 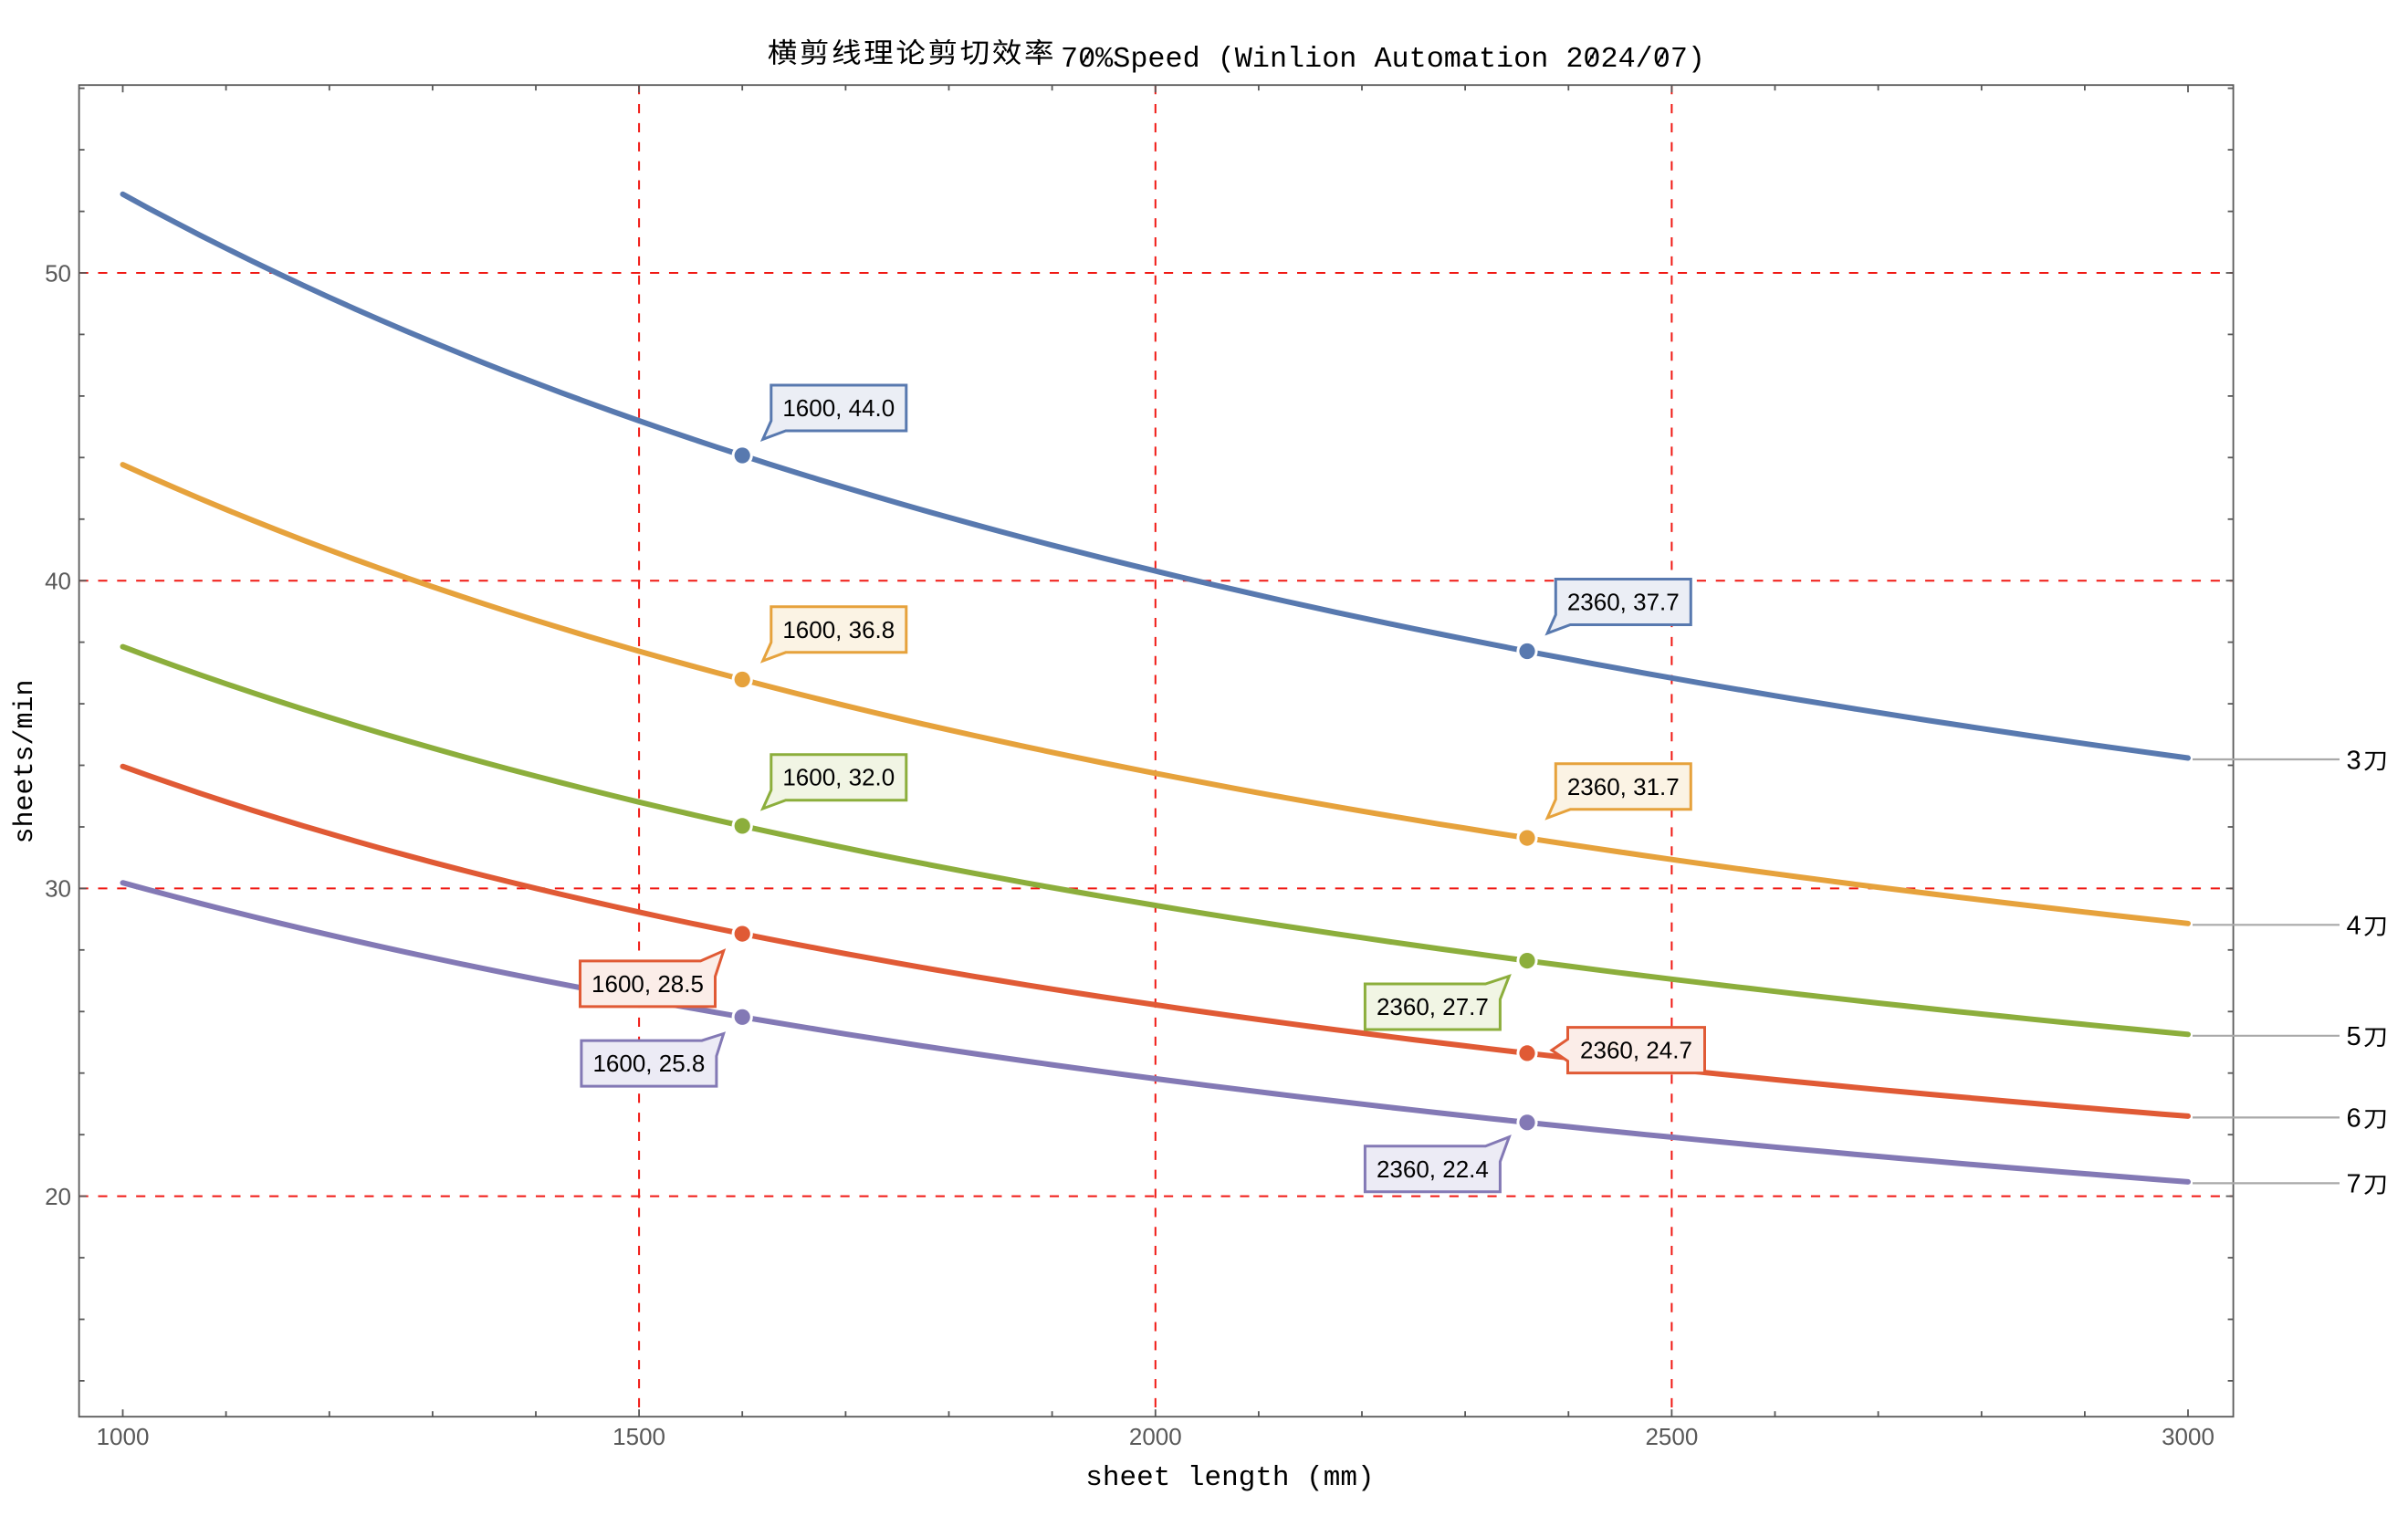 What do you see at coordinates (2354, 761) in the screenshot?
I see `svg-text: 3` at bounding box center [2354, 761].